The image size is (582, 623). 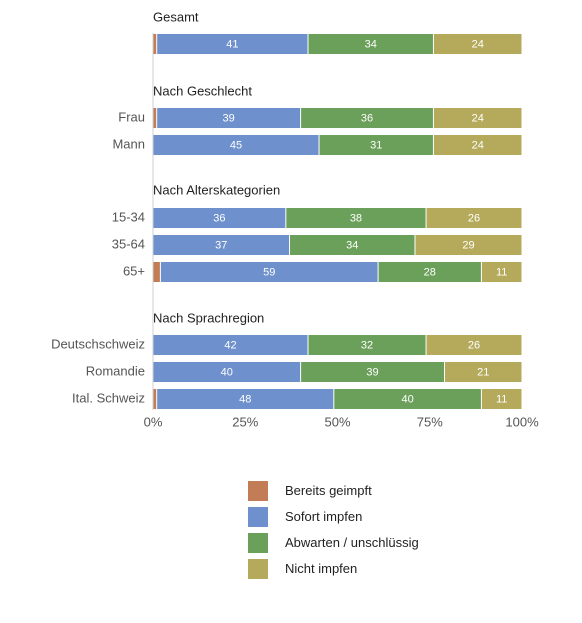 I want to click on x-tick-label: 25%, so click(x=245, y=421).